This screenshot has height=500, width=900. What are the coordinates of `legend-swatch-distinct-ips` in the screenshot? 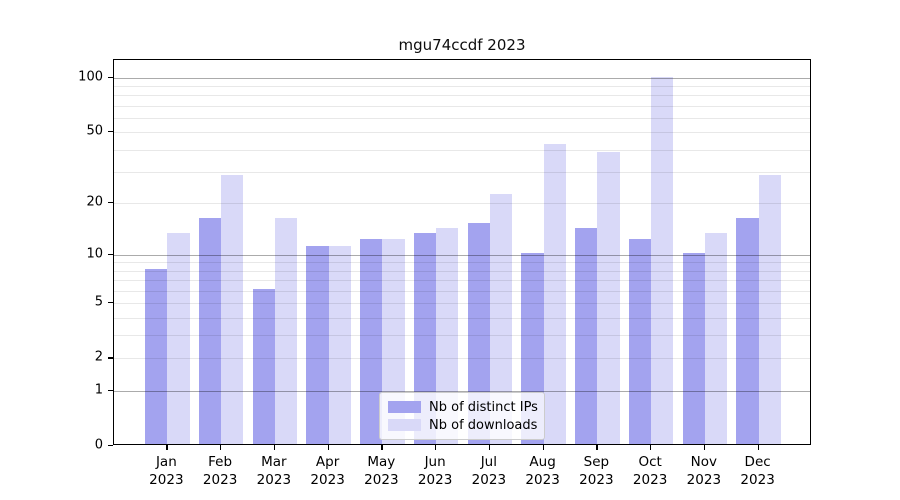 It's located at (404, 407).